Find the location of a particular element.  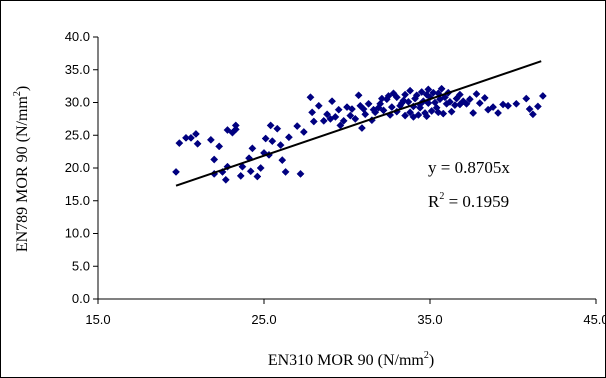

y-axis-title-superscript: 2 is located at coordinates (17, 93).